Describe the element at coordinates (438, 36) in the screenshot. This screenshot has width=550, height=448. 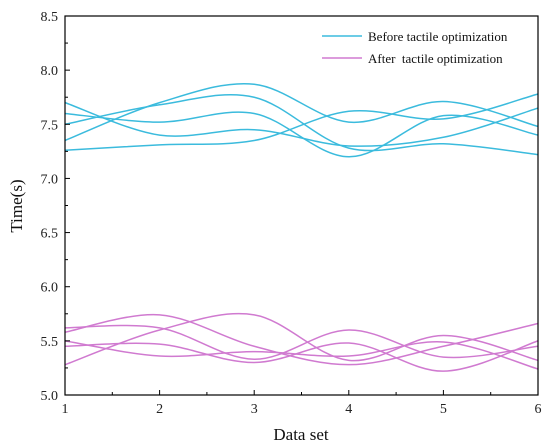
I see `legend-label-before: Before tactile optimization` at that location.